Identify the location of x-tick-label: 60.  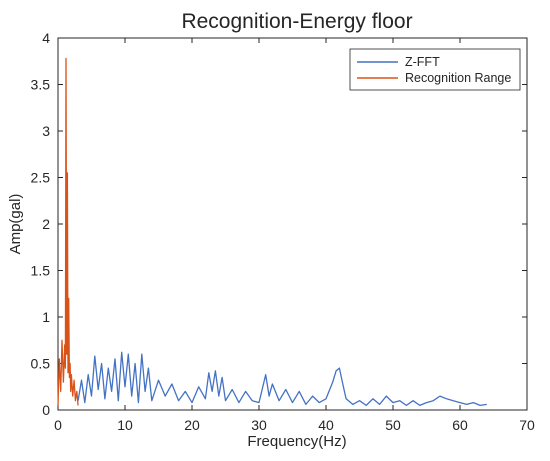
(460, 425).